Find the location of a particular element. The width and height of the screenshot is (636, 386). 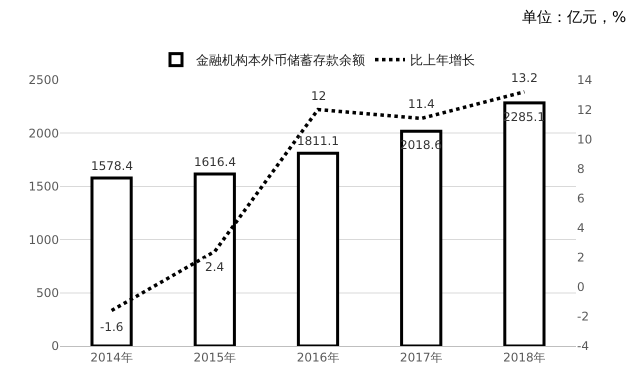

y2-tick-label: 8 is located at coordinates (581, 169).